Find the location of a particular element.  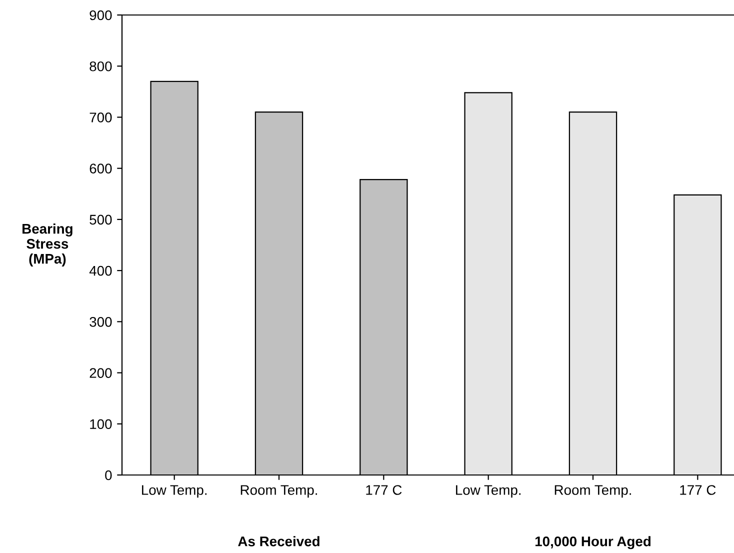

y-tick-label: 900 is located at coordinates (101, 15).